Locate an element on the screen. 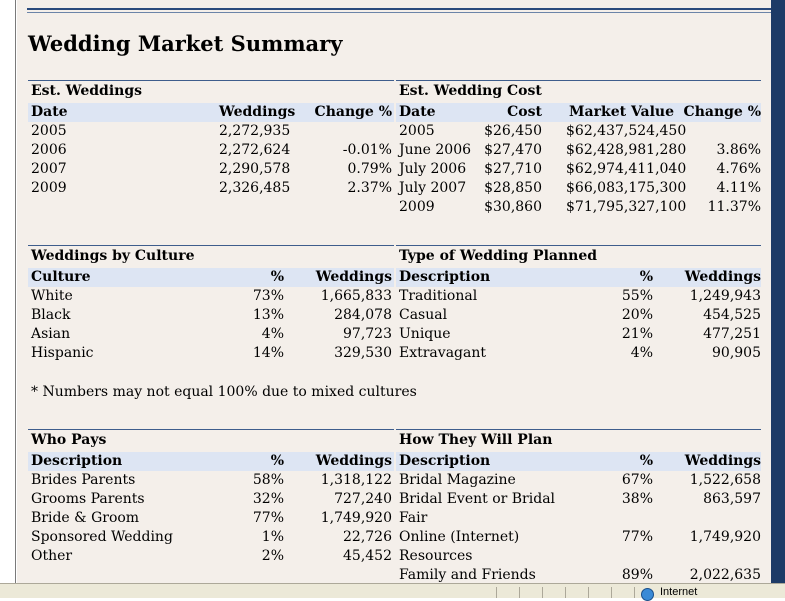  cell-culture: Black is located at coordinates (51, 315).